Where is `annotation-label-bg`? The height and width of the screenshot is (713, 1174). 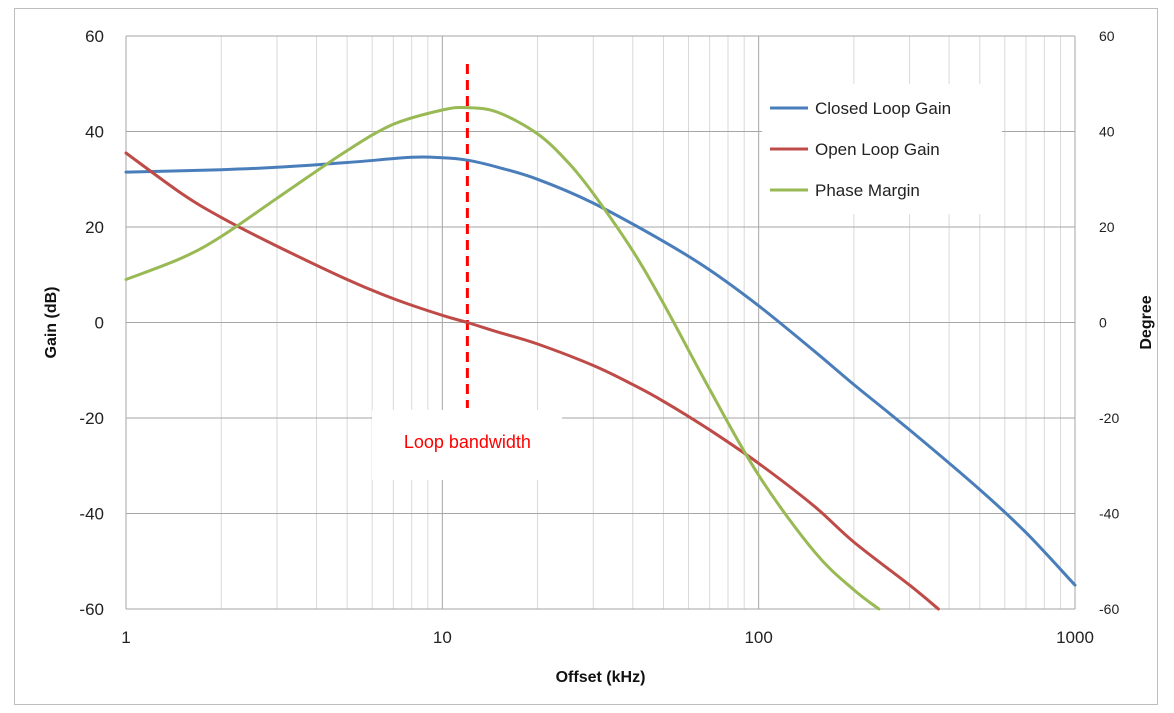
annotation-label-bg is located at coordinates (467, 445).